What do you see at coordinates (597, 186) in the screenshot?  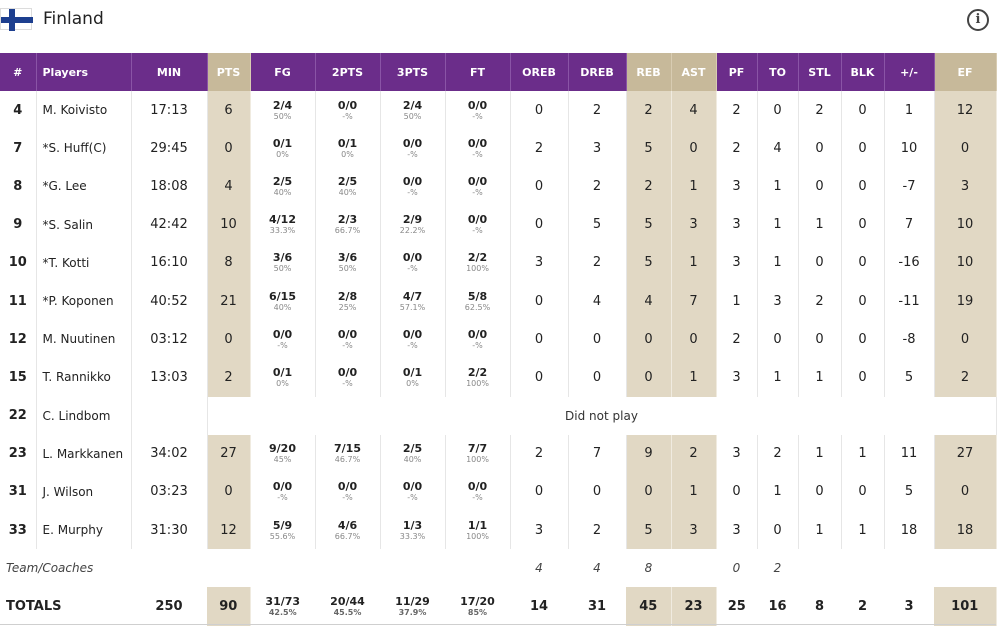 I see `defensive-rebounds: 2` at bounding box center [597, 186].